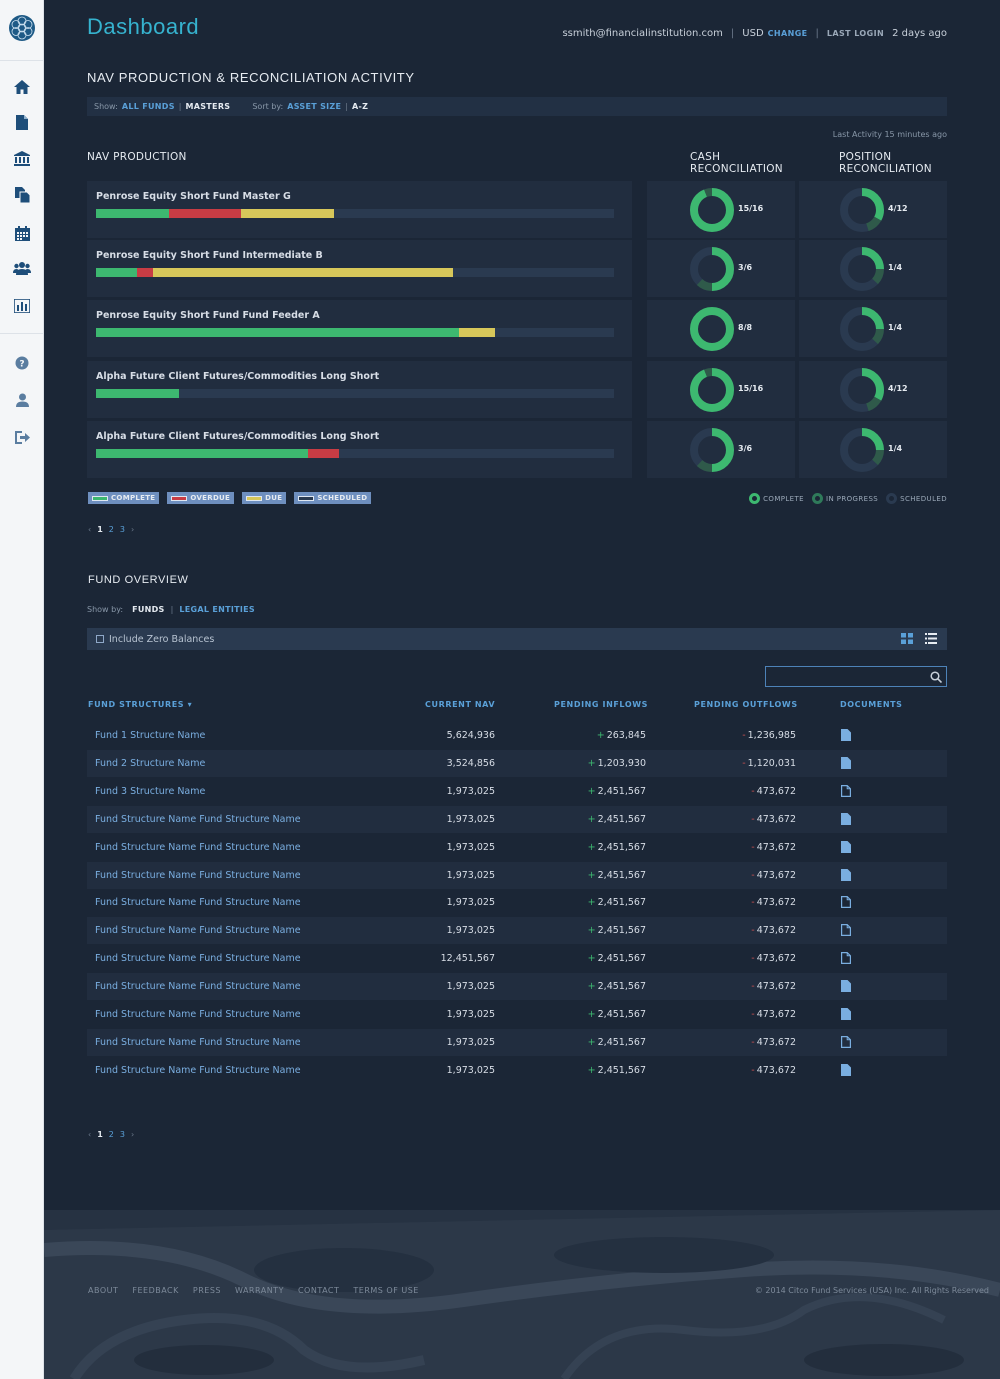  What do you see at coordinates (259, 1290) in the screenshot?
I see `footer-link-warranty: WARRANTY` at bounding box center [259, 1290].